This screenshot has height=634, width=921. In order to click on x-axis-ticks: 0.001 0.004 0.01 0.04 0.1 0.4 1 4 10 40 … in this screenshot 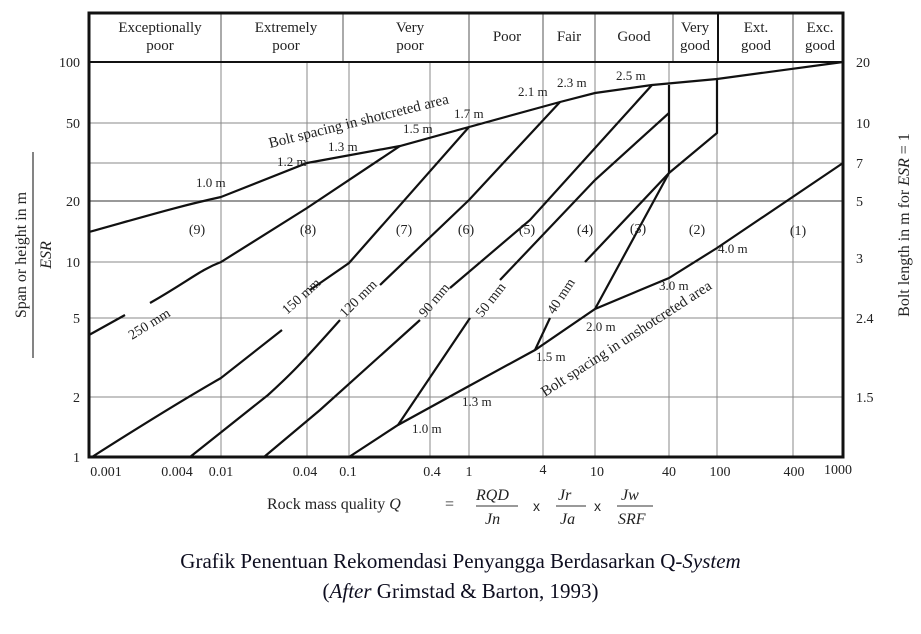, I will do `click(471, 471)`.